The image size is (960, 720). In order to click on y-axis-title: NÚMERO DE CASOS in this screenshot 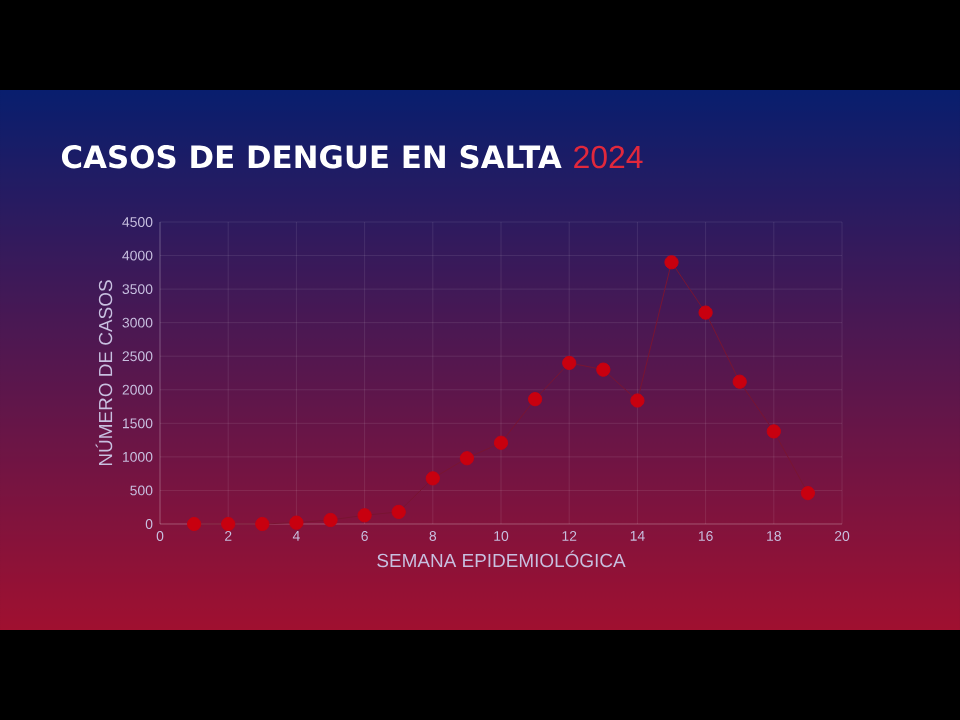, I will do `click(104, 373)`.